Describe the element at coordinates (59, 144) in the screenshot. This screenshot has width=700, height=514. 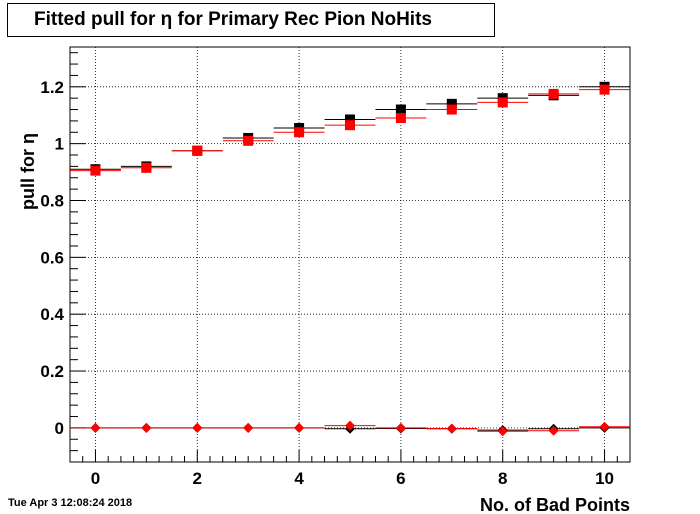
I see `y-tick-label: 1` at that location.